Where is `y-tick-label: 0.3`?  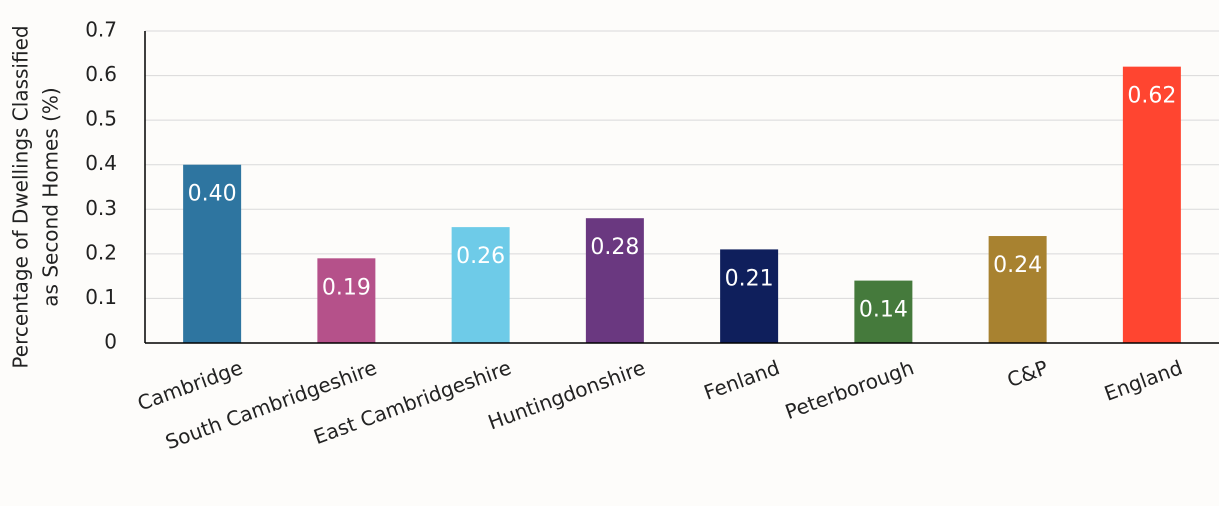 y-tick-label: 0.3 is located at coordinates (101, 208).